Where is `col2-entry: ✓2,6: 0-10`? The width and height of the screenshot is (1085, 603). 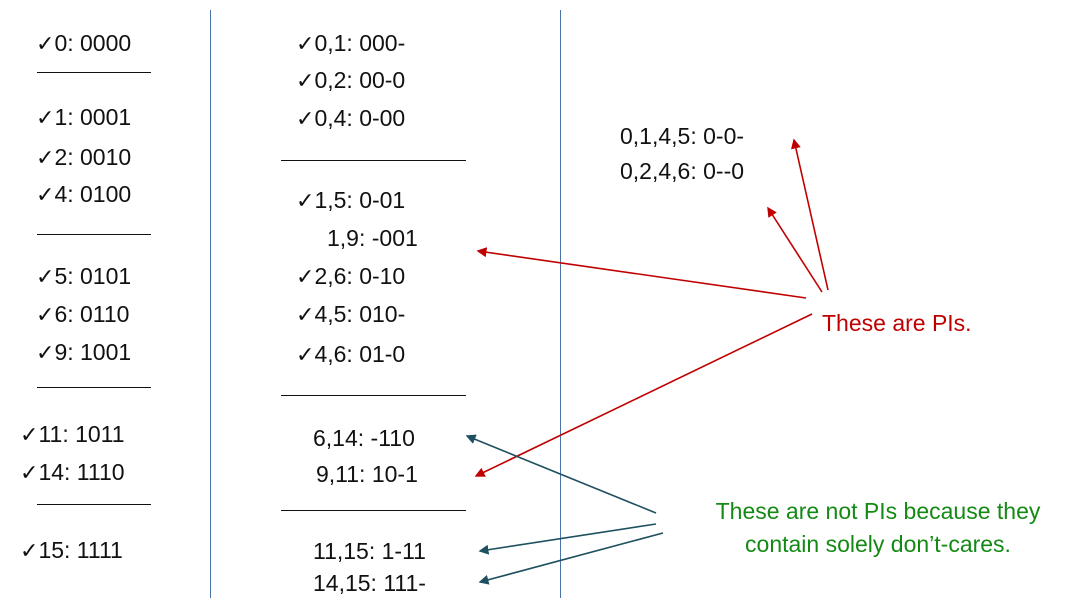
col2-entry: ✓2,6: 0-10 is located at coordinates (350, 277).